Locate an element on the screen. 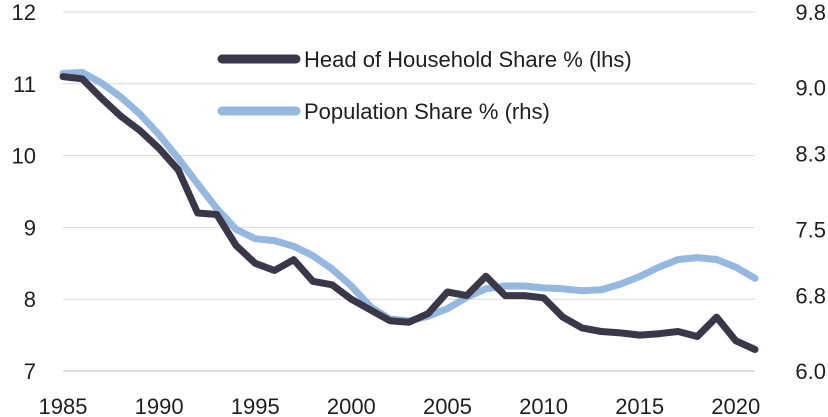 The width and height of the screenshot is (828, 417). right-tick-label: 8.3 is located at coordinates (810, 154).